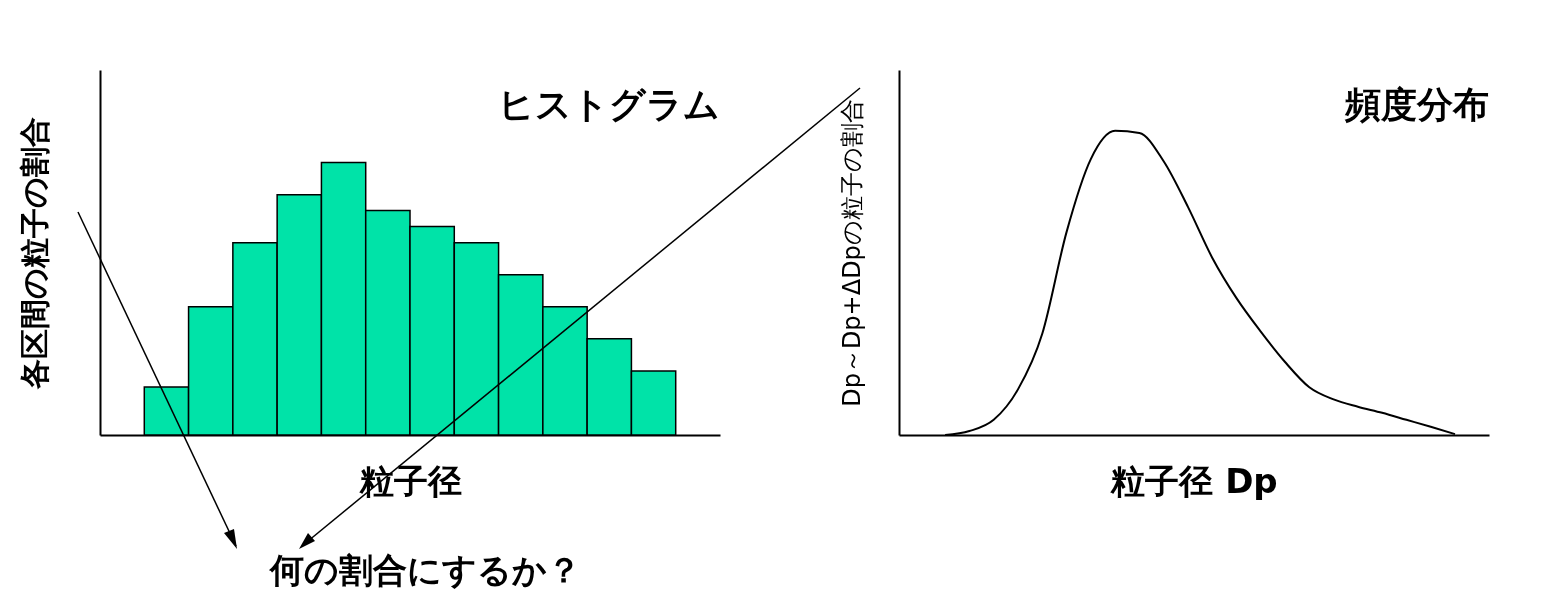  What do you see at coordinates (851, 253) in the screenshot?
I see `y-axis-title: Dp～Dp+ΔDpの粒子の割合` at bounding box center [851, 253].